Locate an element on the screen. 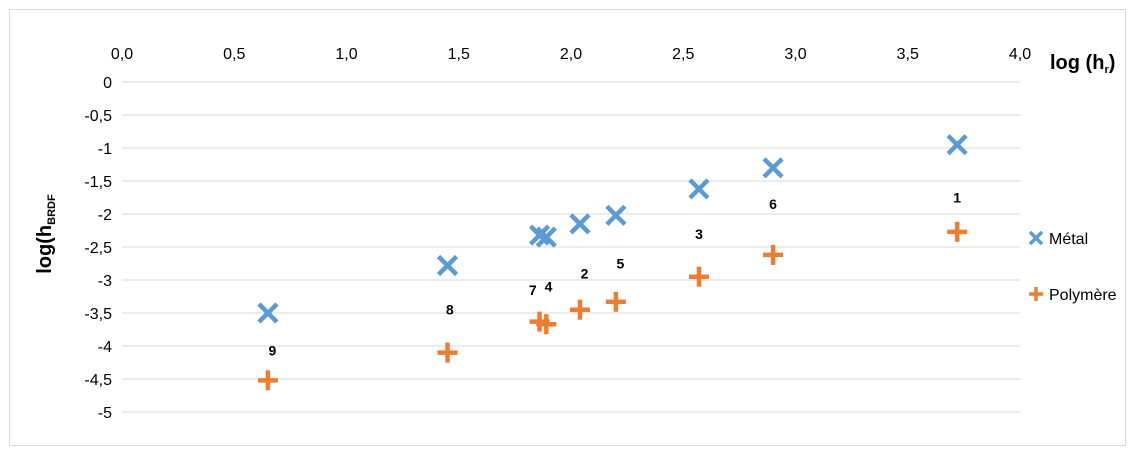  point-label: 6 is located at coordinates (773, 204).